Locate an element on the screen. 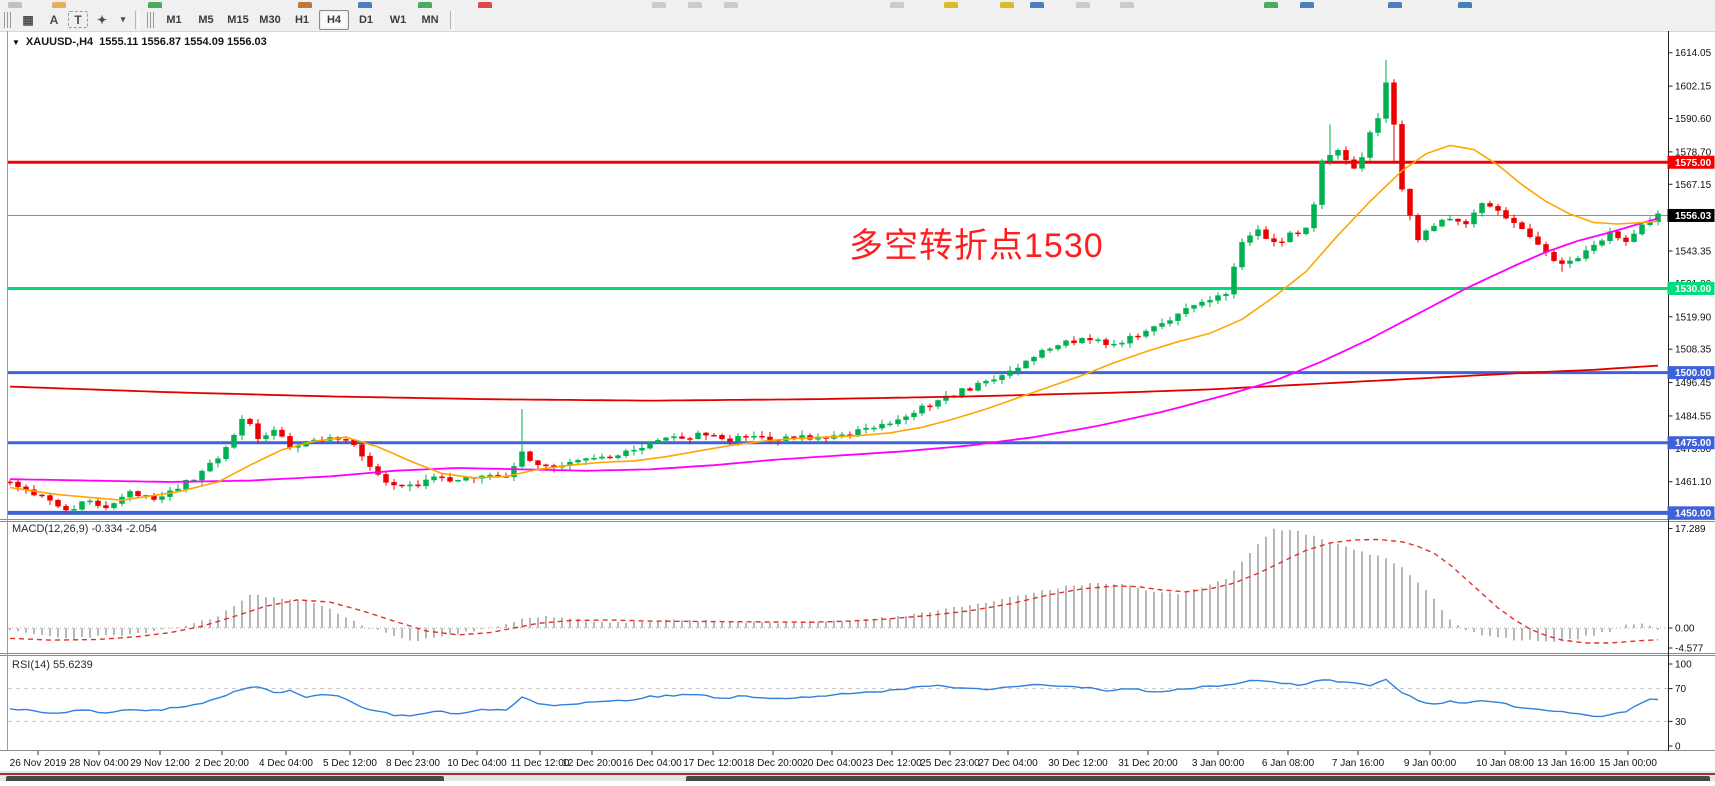 This screenshot has width=1715, height=786. tab-timeframe-m15: M15 is located at coordinates (238, 19).